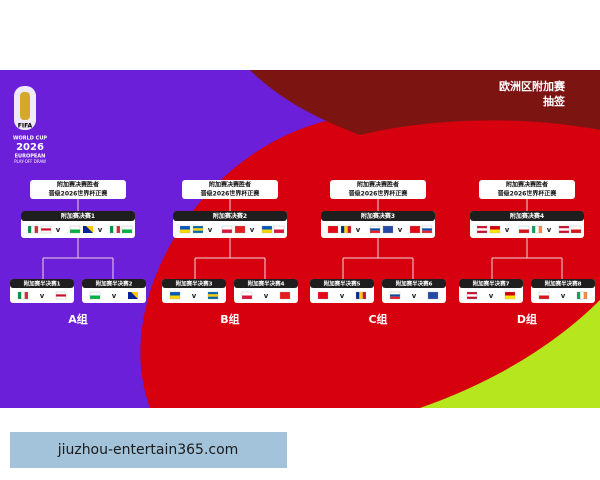 The image size is (600, 480). Describe the element at coordinates (425, 102) in the screenshot. I see `bg-darkred` at that location.